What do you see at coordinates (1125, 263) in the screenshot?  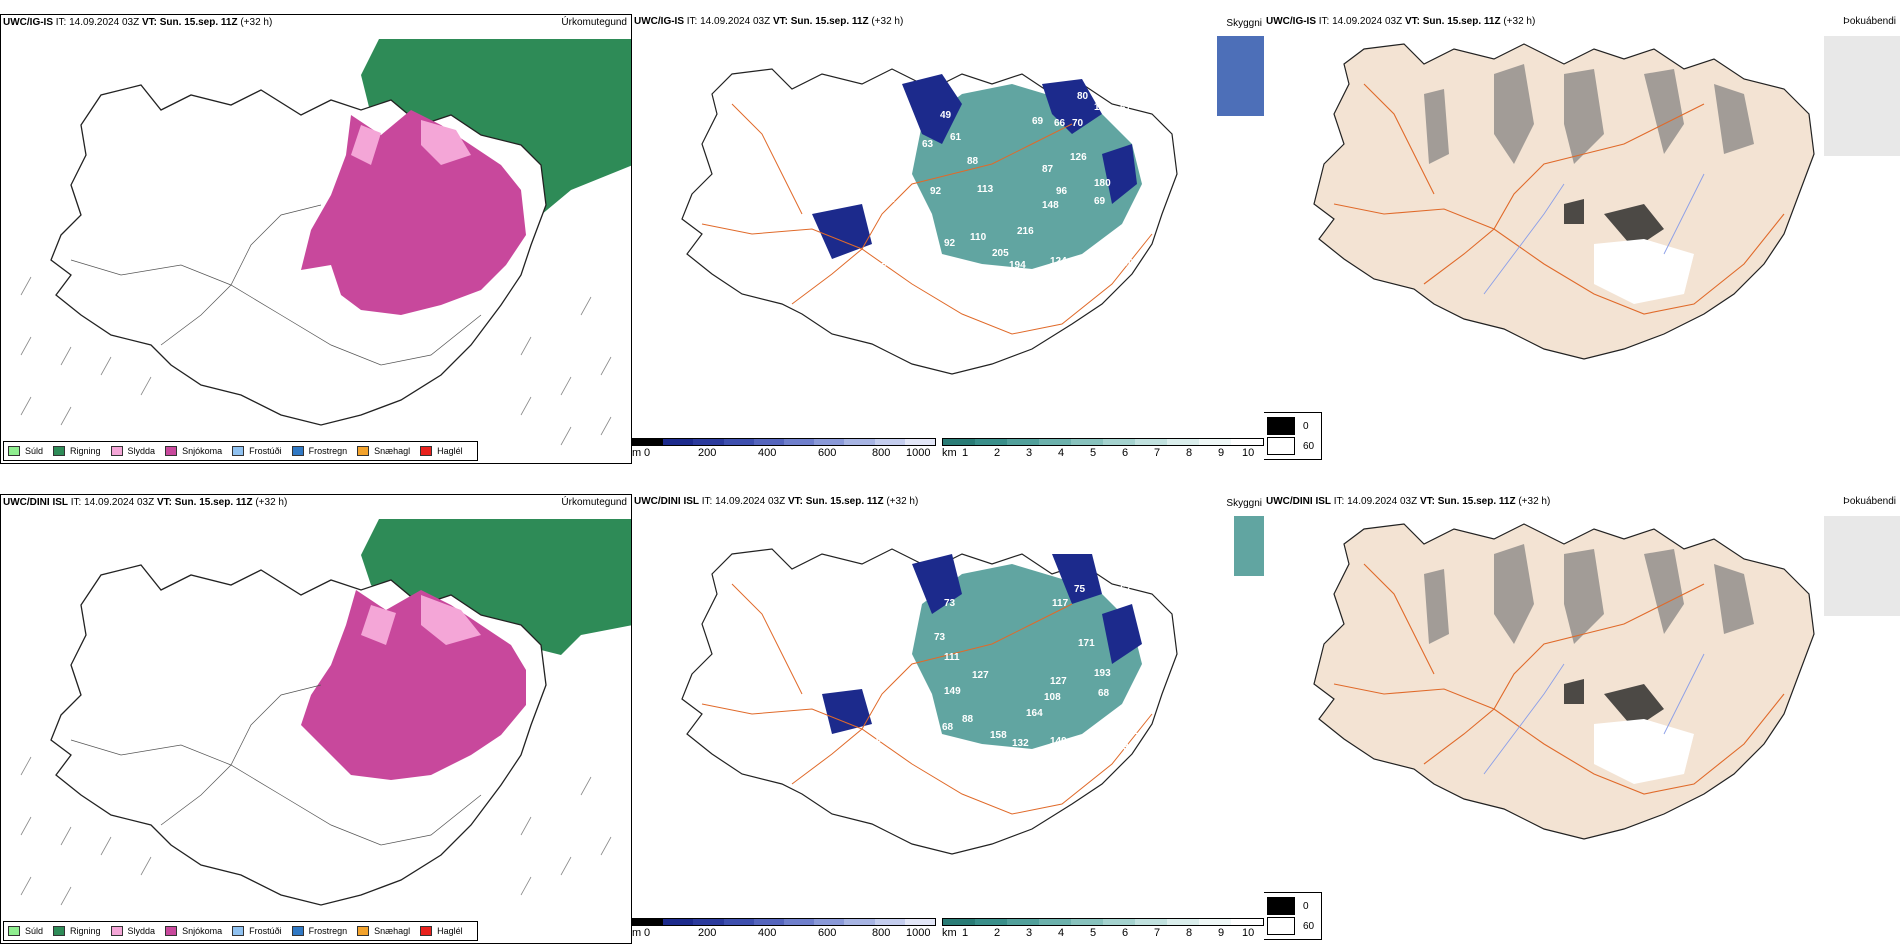 I see `svg-text: 190` at bounding box center [1125, 263].